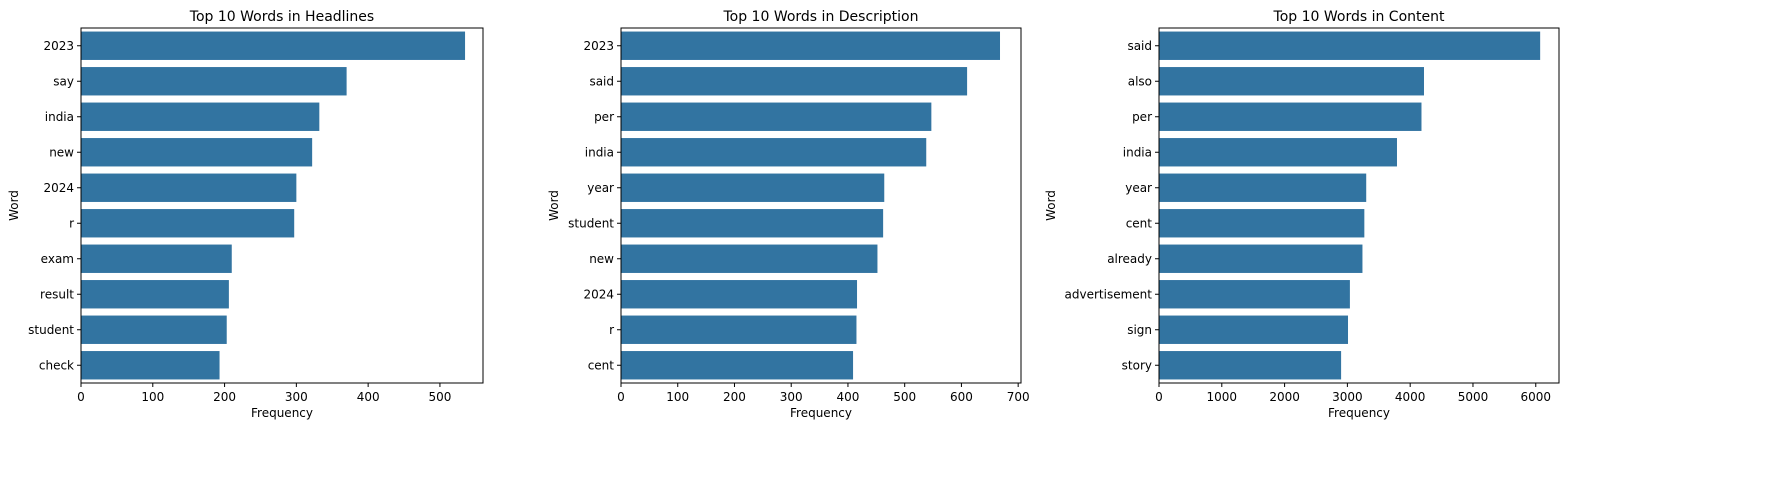 The image size is (1789, 490). I want to click on chart-title: Top 10 Words in Content, so click(1359, 17).